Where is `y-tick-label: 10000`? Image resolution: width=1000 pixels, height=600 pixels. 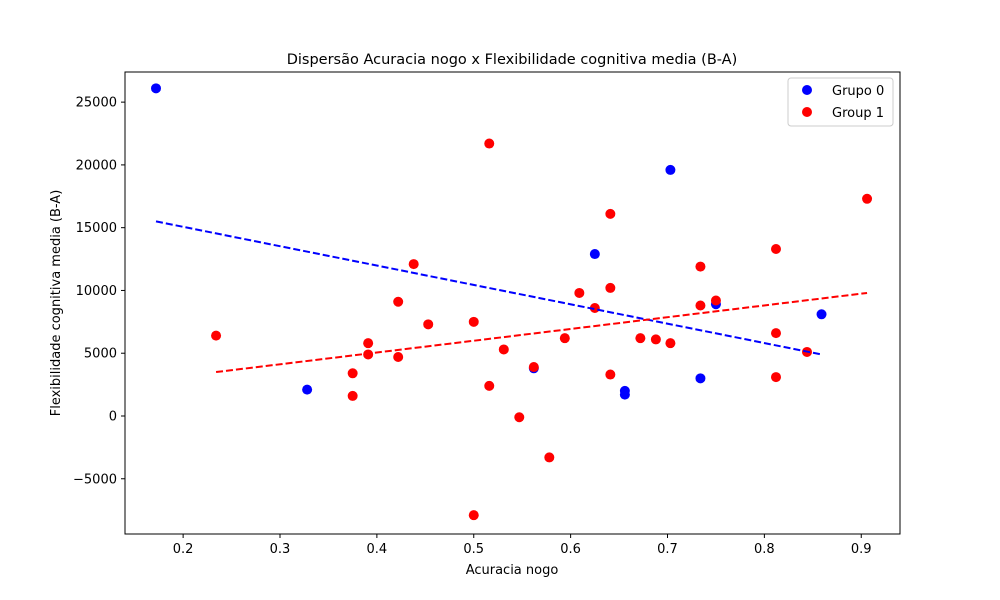
y-tick-label: 10000 is located at coordinates (96, 291).